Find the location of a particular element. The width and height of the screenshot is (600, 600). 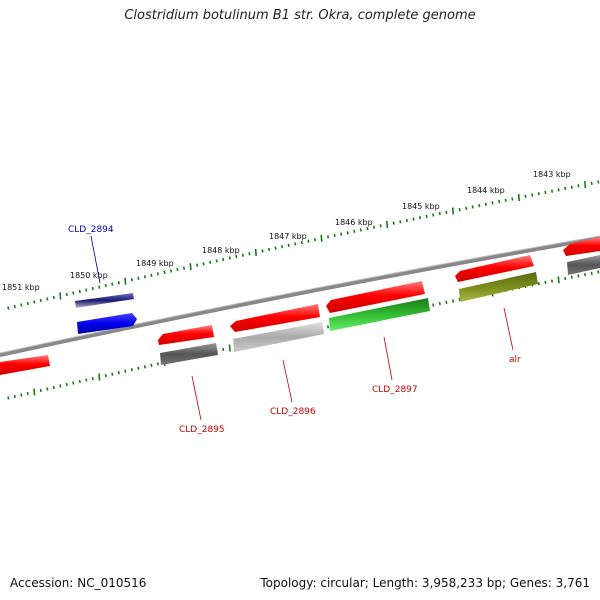

ruler-label-1850: 1850 kbp is located at coordinates (89, 275).